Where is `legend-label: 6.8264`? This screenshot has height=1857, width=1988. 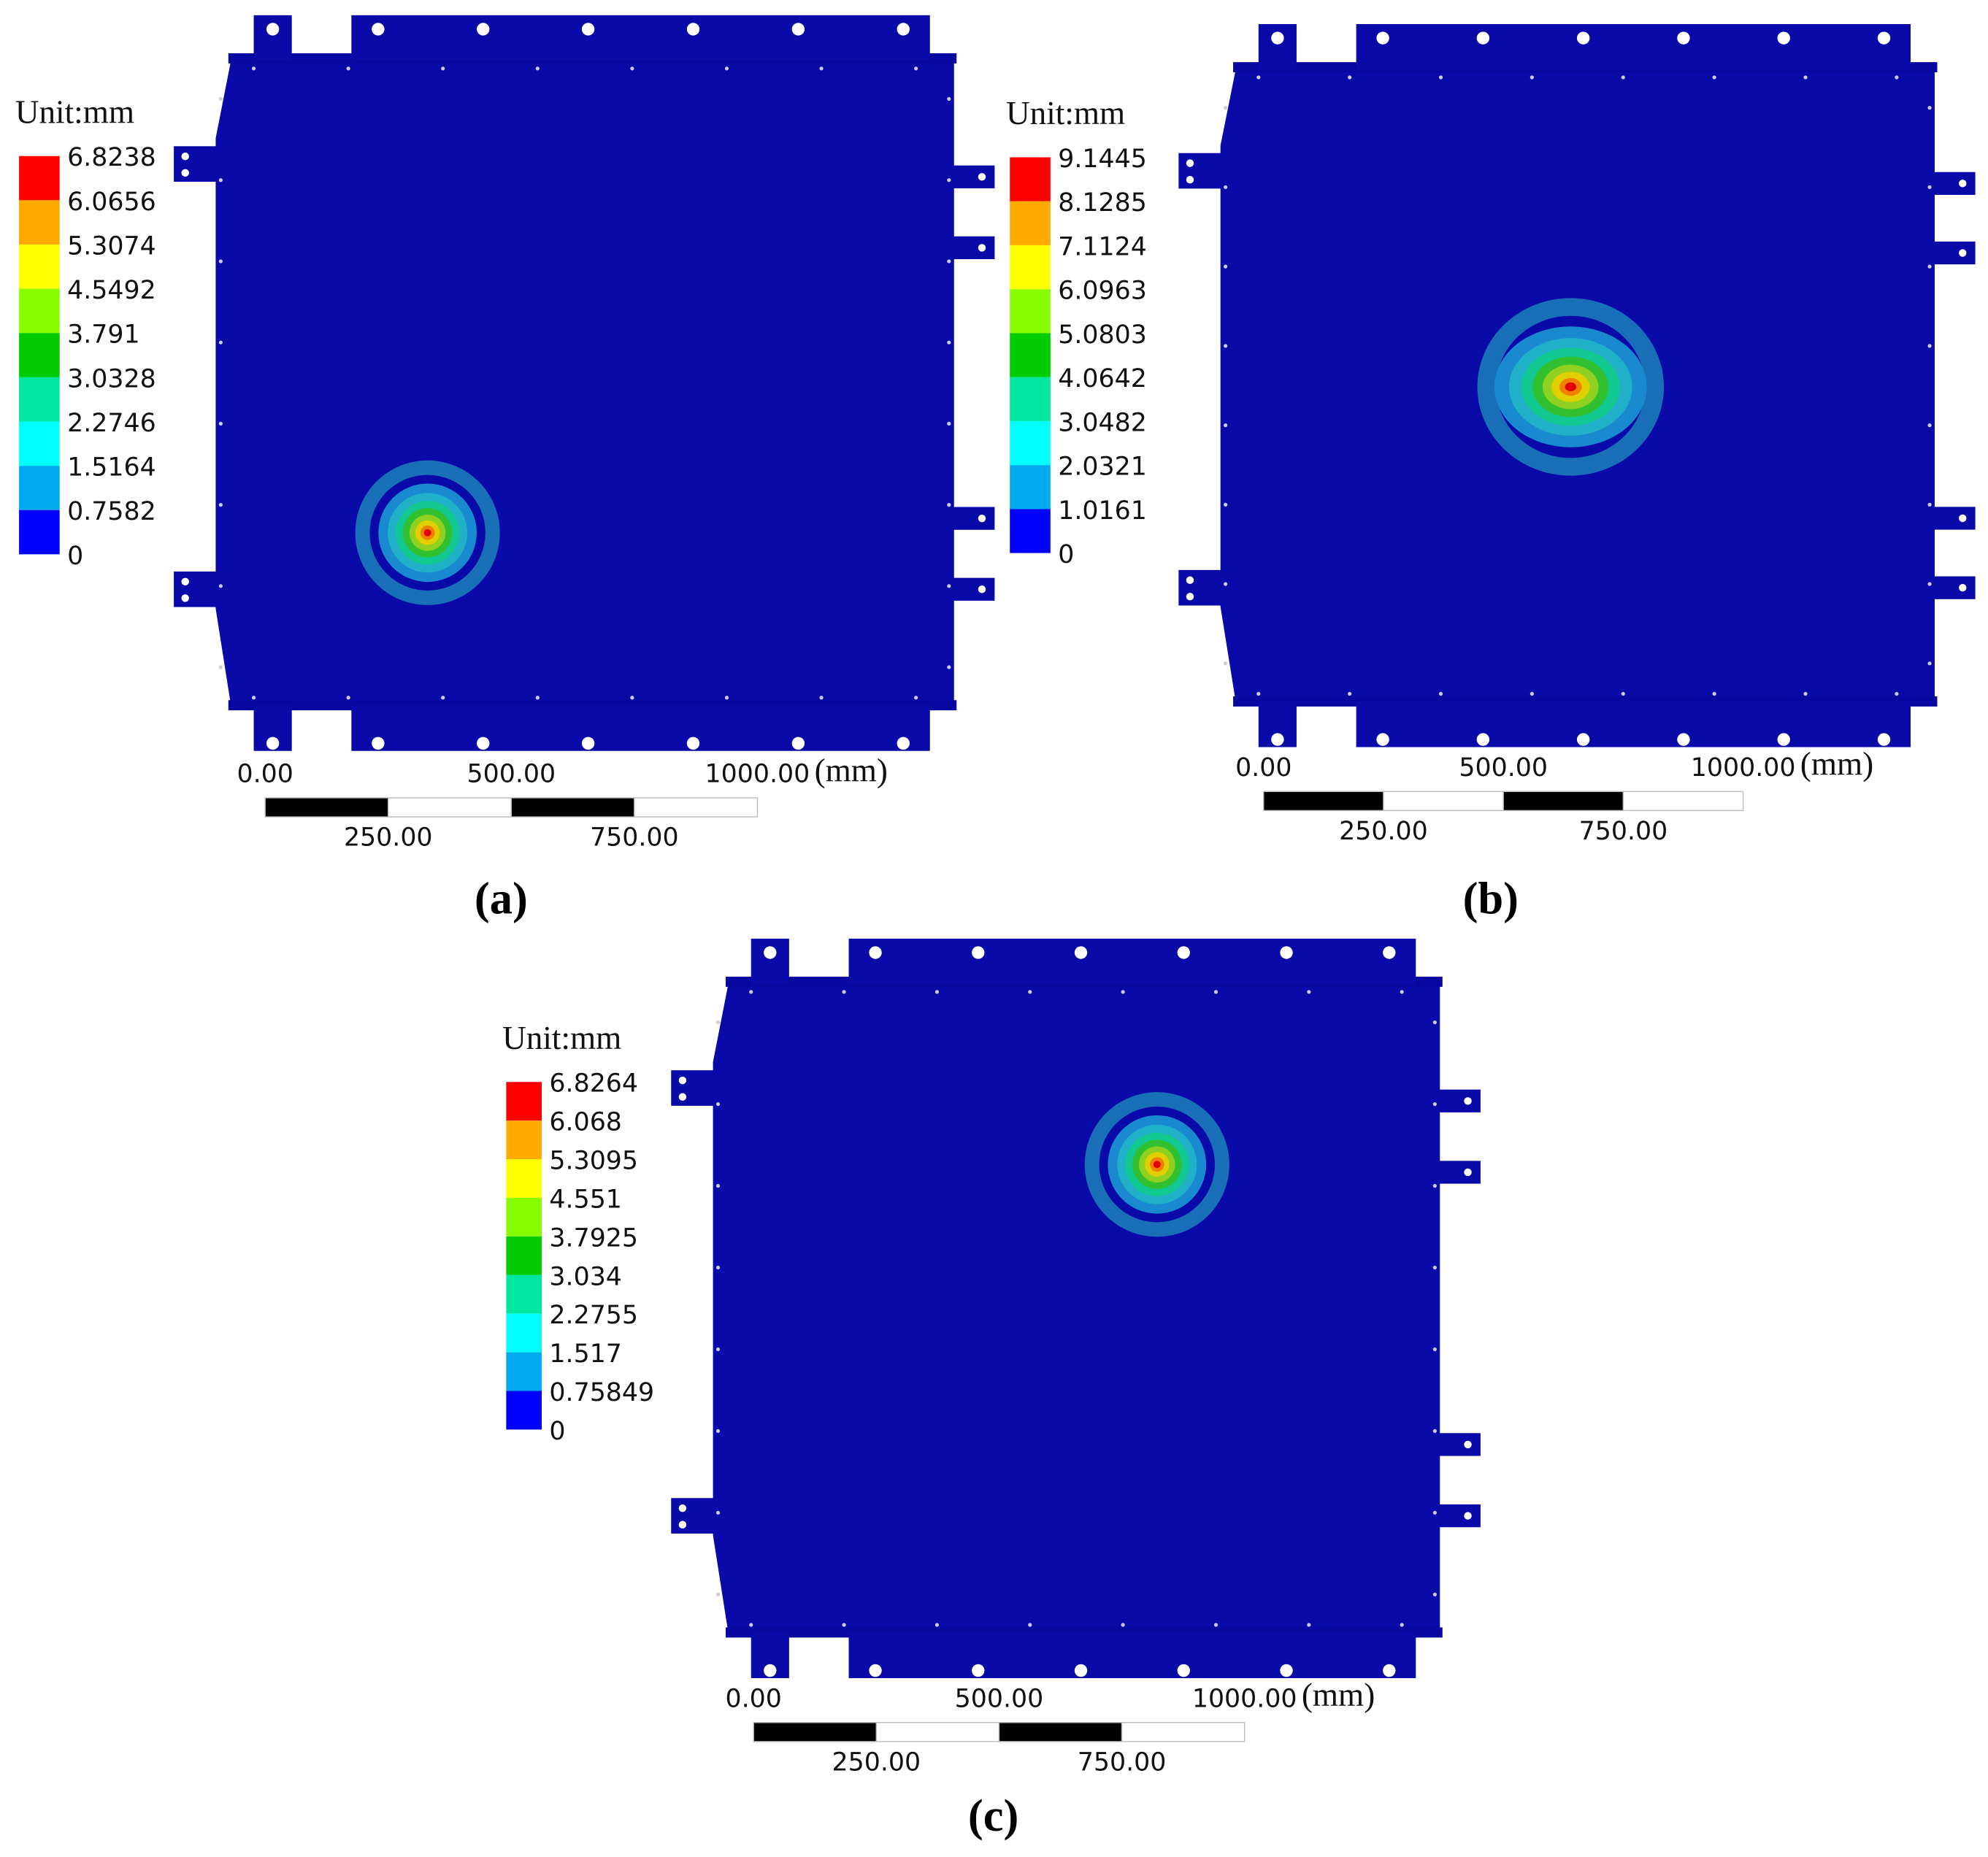 legend-label: 6.8264 is located at coordinates (593, 1084).